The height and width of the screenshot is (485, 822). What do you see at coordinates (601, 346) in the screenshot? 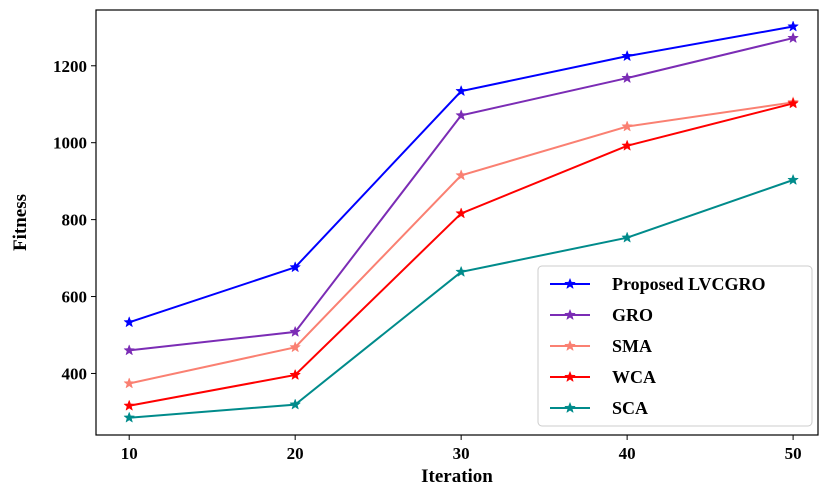
I see `legend-item: SMA` at bounding box center [601, 346].